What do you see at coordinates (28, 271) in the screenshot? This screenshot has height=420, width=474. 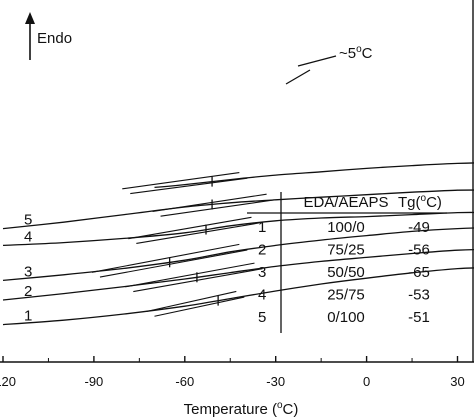 I see `curve-label-3: 3` at bounding box center [28, 271].